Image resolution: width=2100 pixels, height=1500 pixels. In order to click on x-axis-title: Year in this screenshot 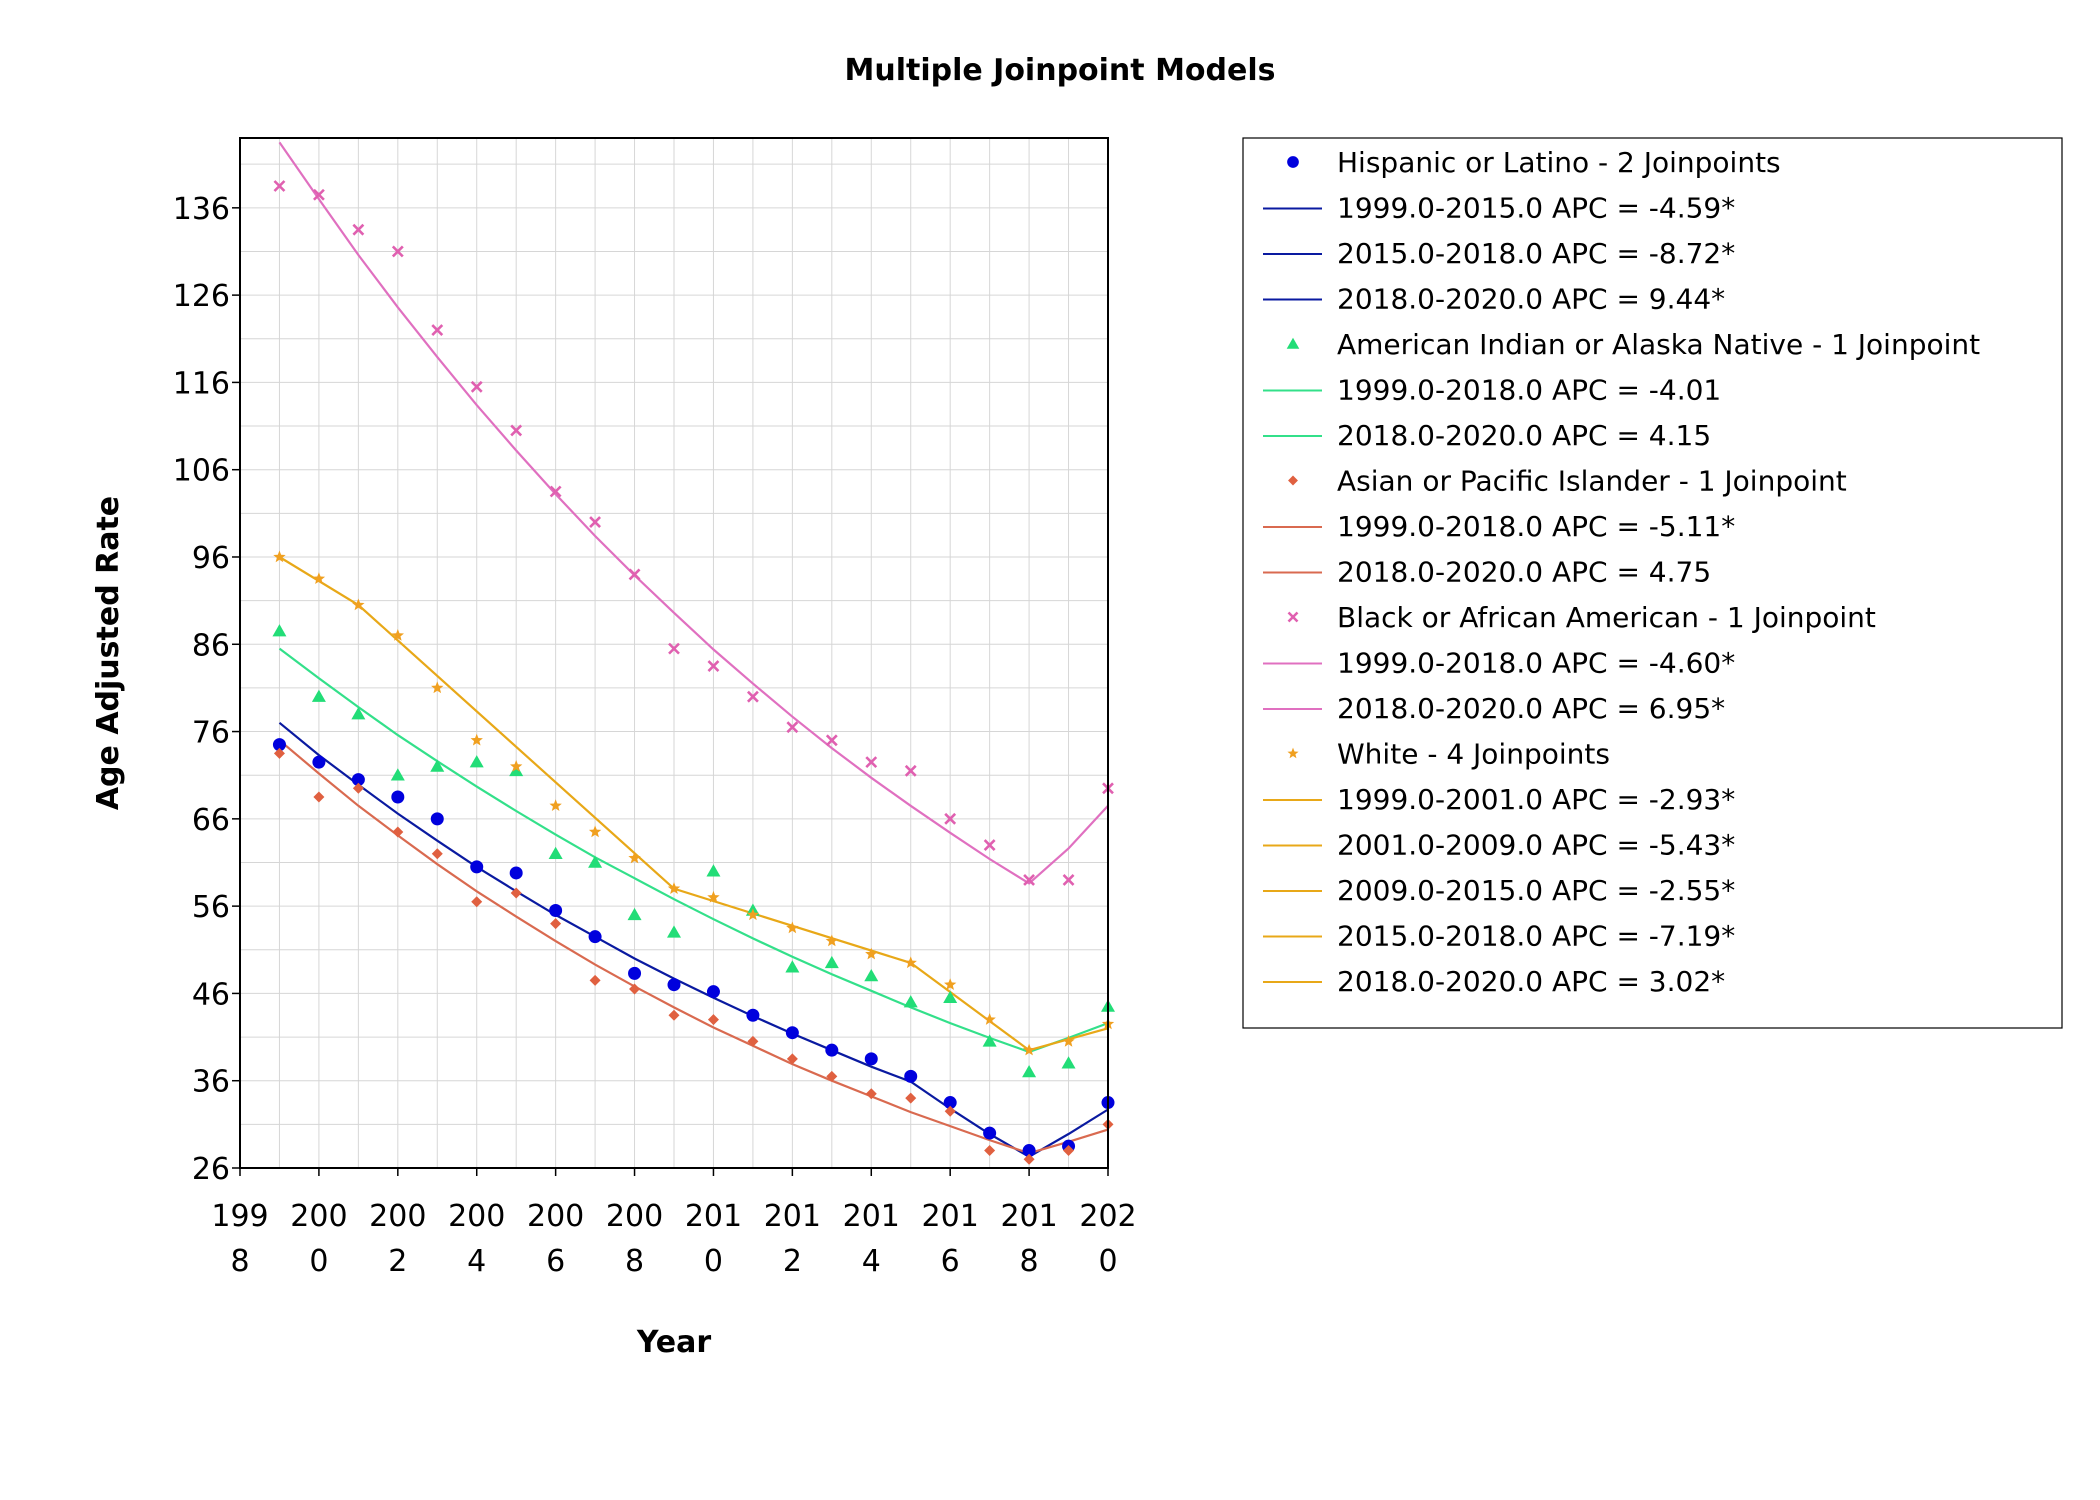, I will do `click(674, 1342)`.